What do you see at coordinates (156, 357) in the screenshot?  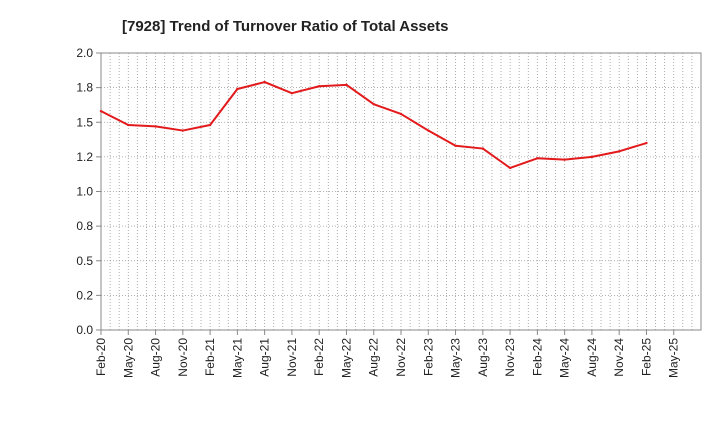 I see `x-tick-label: Aug-20` at bounding box center [156, 357].